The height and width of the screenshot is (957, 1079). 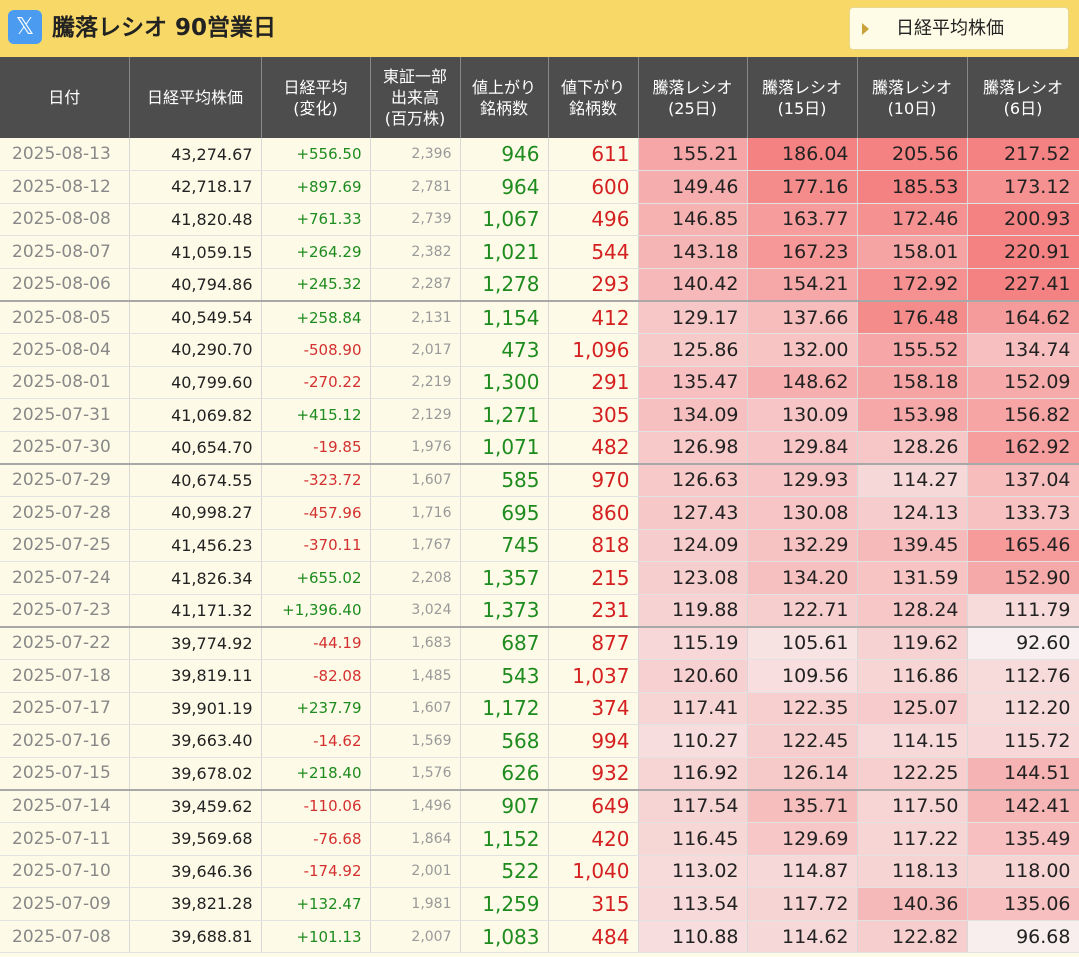 What do you see at coordinates (316, 578) in the screenshot?
I see `nikkei-change-cell: +655.02` at bounding box center [316, 578].